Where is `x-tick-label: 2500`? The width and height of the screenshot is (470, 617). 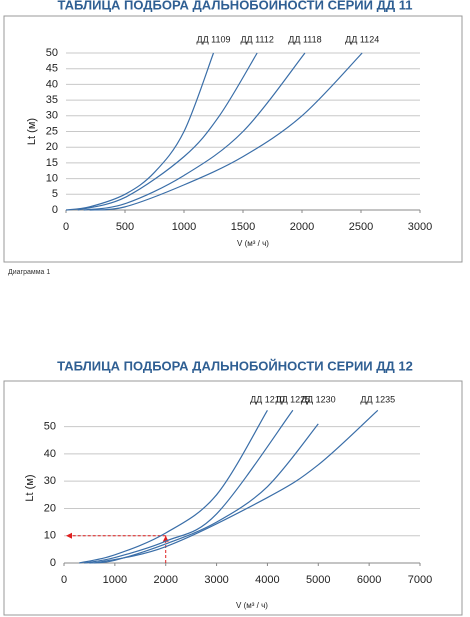 x-tick-label: 2500 is located at coordinates (361, 227).